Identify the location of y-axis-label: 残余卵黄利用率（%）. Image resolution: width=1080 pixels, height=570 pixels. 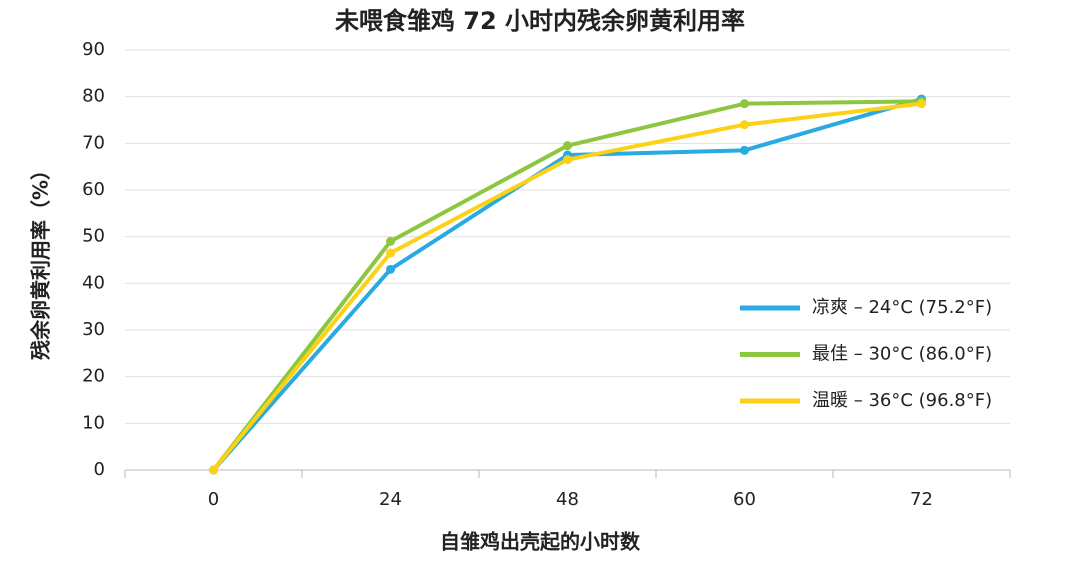
(41, 260).